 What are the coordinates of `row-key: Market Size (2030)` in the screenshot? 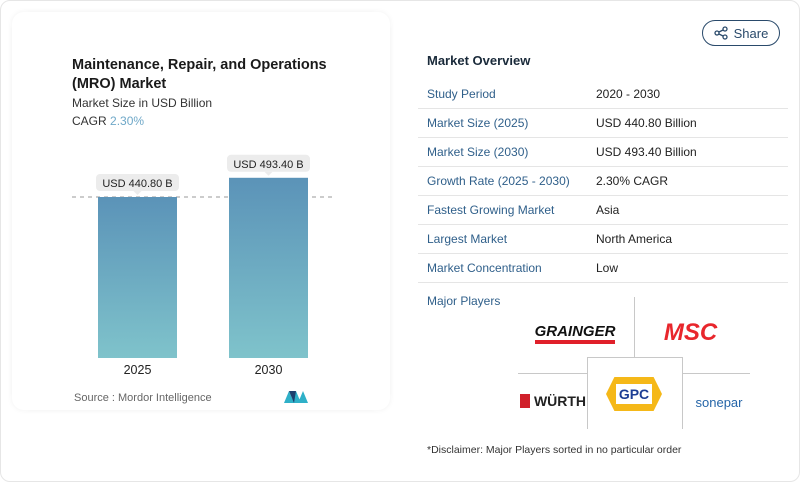 It's located at (478, 152).